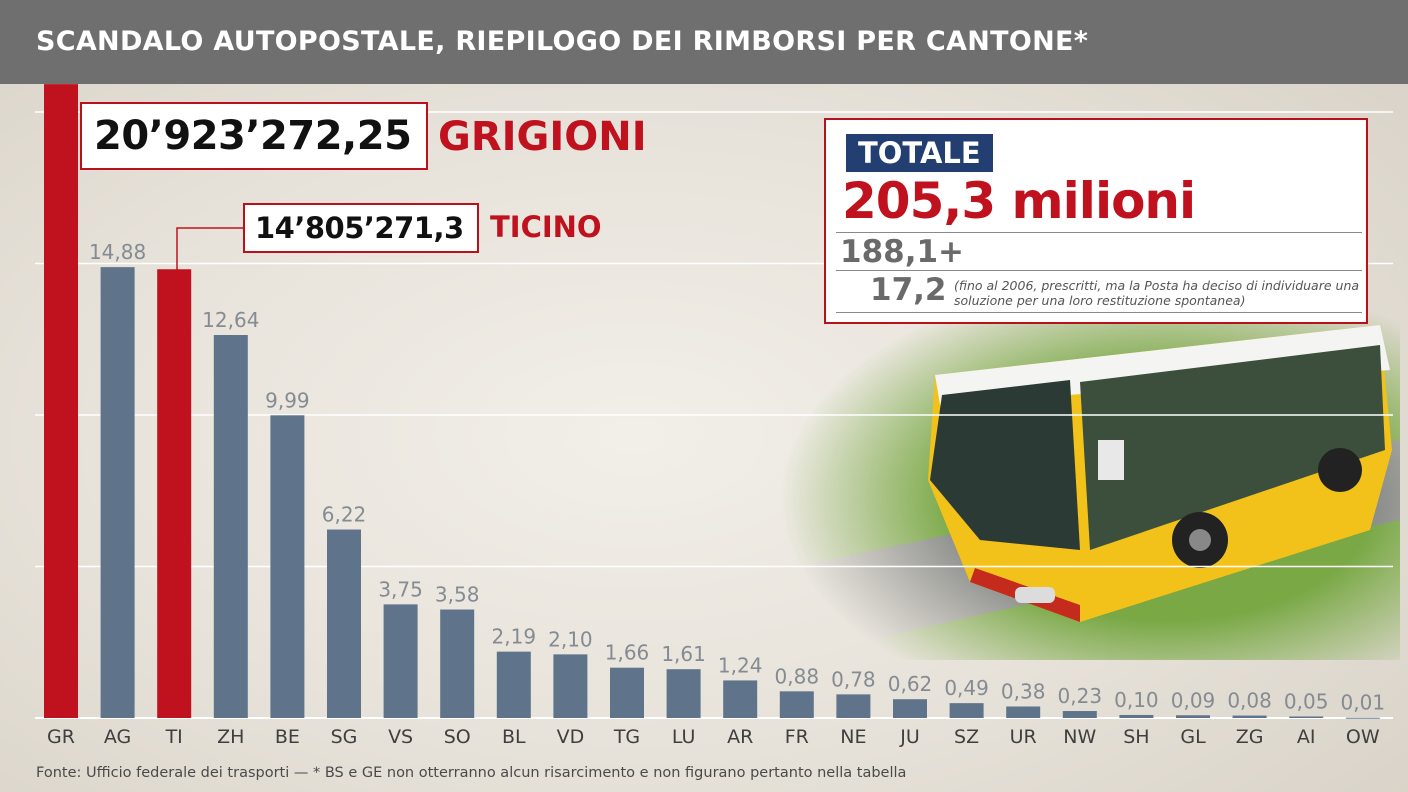 The width and height of the screenshot is (1408, 792). What do you see at coordinates (1193, 737) in the screenshot?
I see `tick-label-gl: GL` at bounding box center [1193, 737].